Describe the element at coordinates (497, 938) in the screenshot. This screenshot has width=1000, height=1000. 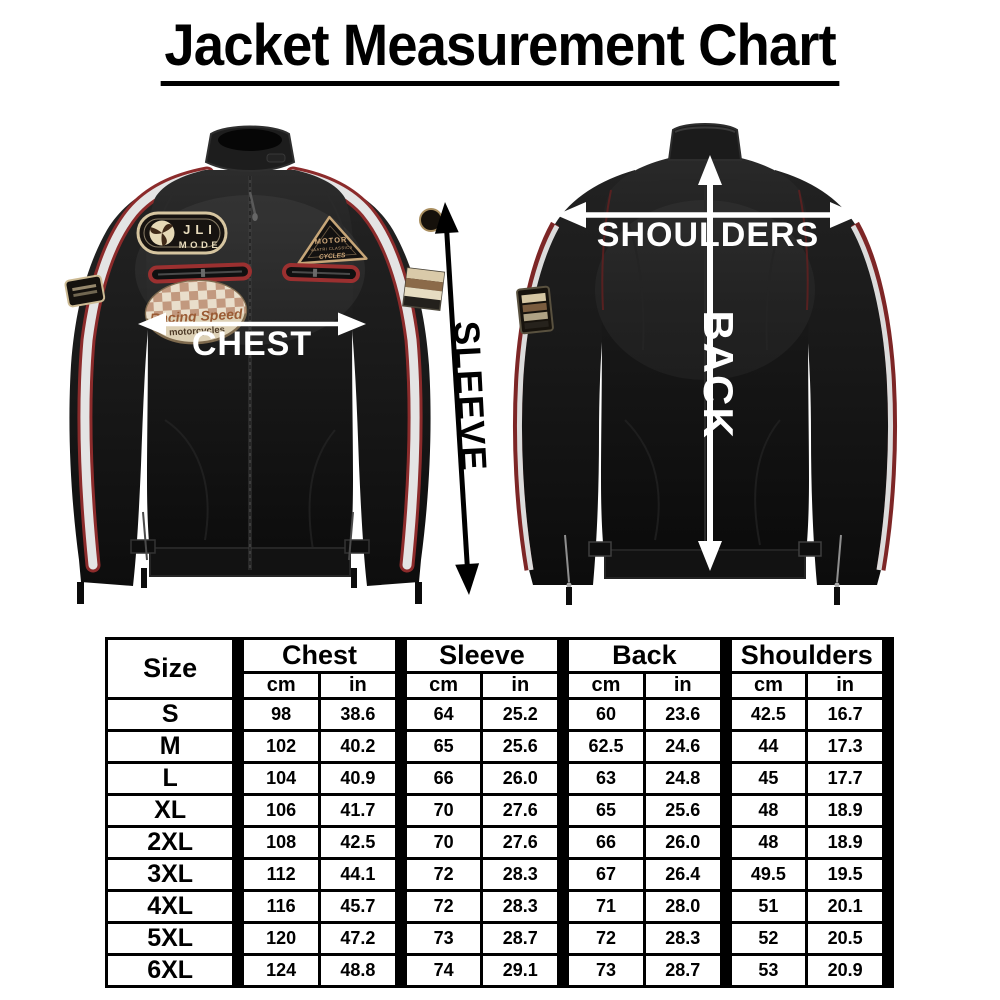
I see `table-row: 5XL 120 47.2 73 28.7 72 28.3 52 20.5` at that location.